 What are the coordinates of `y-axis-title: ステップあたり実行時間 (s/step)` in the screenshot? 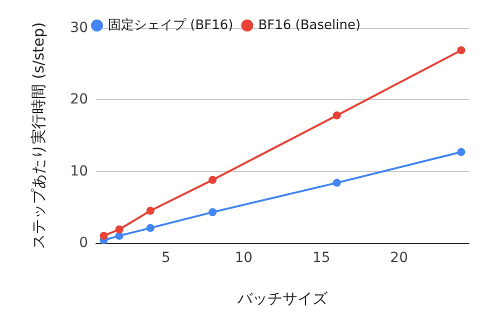 It's located at (39, 135).